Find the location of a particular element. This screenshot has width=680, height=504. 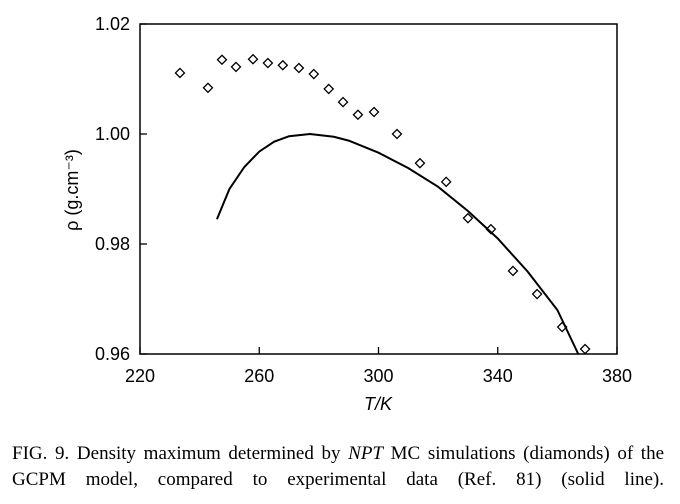

x-tick-label: 300 is located at coordinates (378, 376).